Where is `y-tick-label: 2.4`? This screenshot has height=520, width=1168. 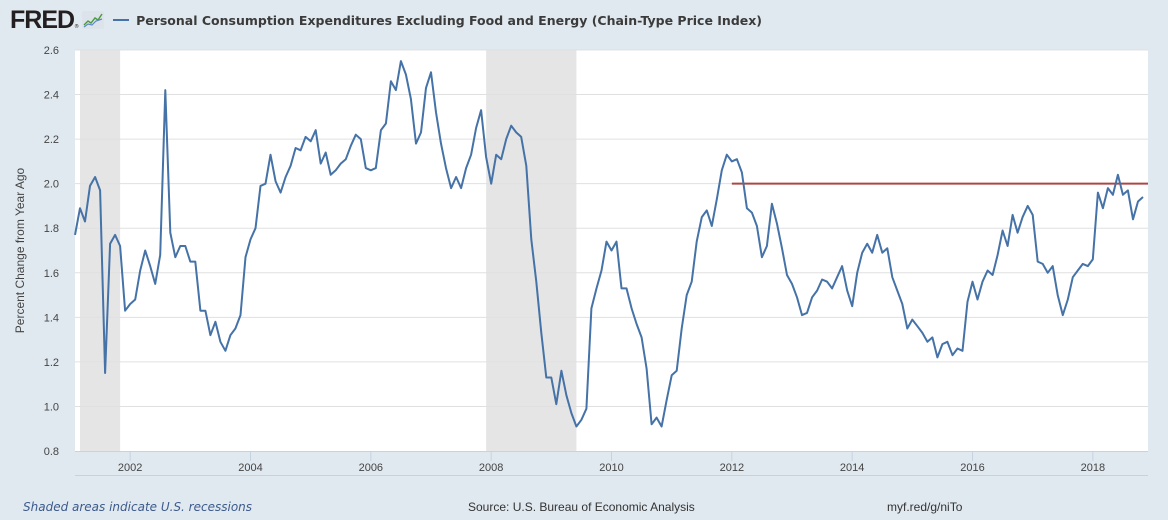
y-tick-label: 2.4 is located at coordinates (51, 96).